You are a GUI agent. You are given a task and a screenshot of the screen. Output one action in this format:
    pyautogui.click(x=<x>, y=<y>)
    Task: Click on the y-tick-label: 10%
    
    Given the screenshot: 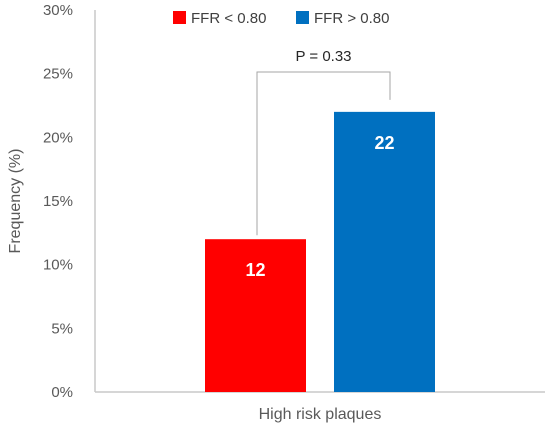 What is the action you would take?
    pyautogui.click(x=58, y=265)
    